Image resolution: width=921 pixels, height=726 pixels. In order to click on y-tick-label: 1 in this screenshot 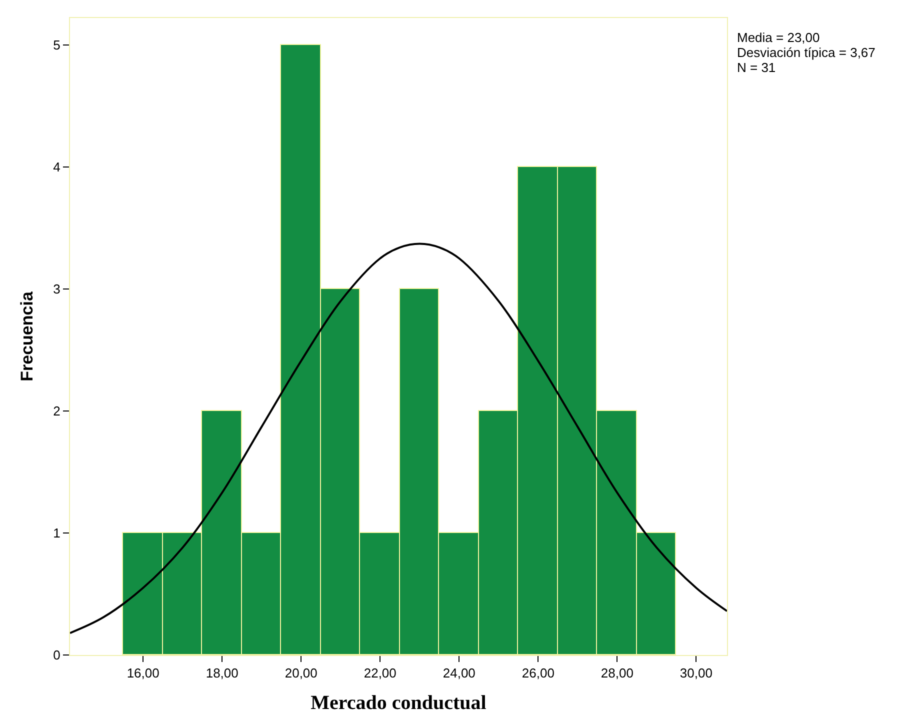, I will do `click(56, 533)`.